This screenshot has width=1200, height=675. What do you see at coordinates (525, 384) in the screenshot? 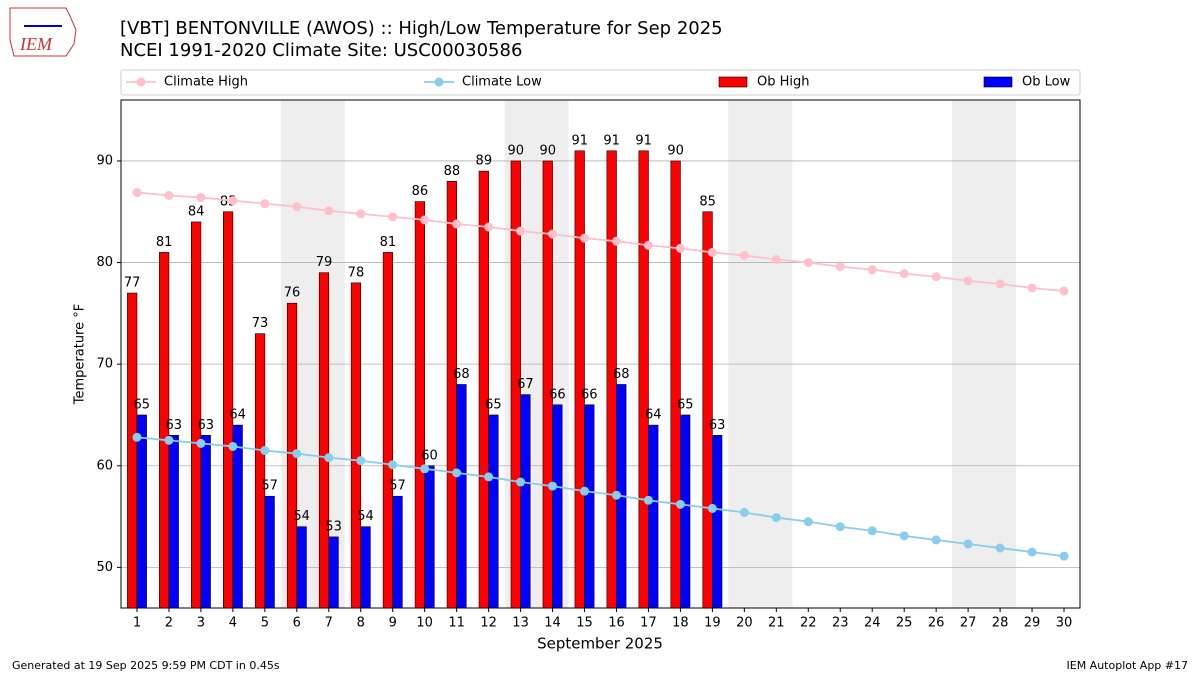
I see `data-label: 67` at bounding box center [525, 384].